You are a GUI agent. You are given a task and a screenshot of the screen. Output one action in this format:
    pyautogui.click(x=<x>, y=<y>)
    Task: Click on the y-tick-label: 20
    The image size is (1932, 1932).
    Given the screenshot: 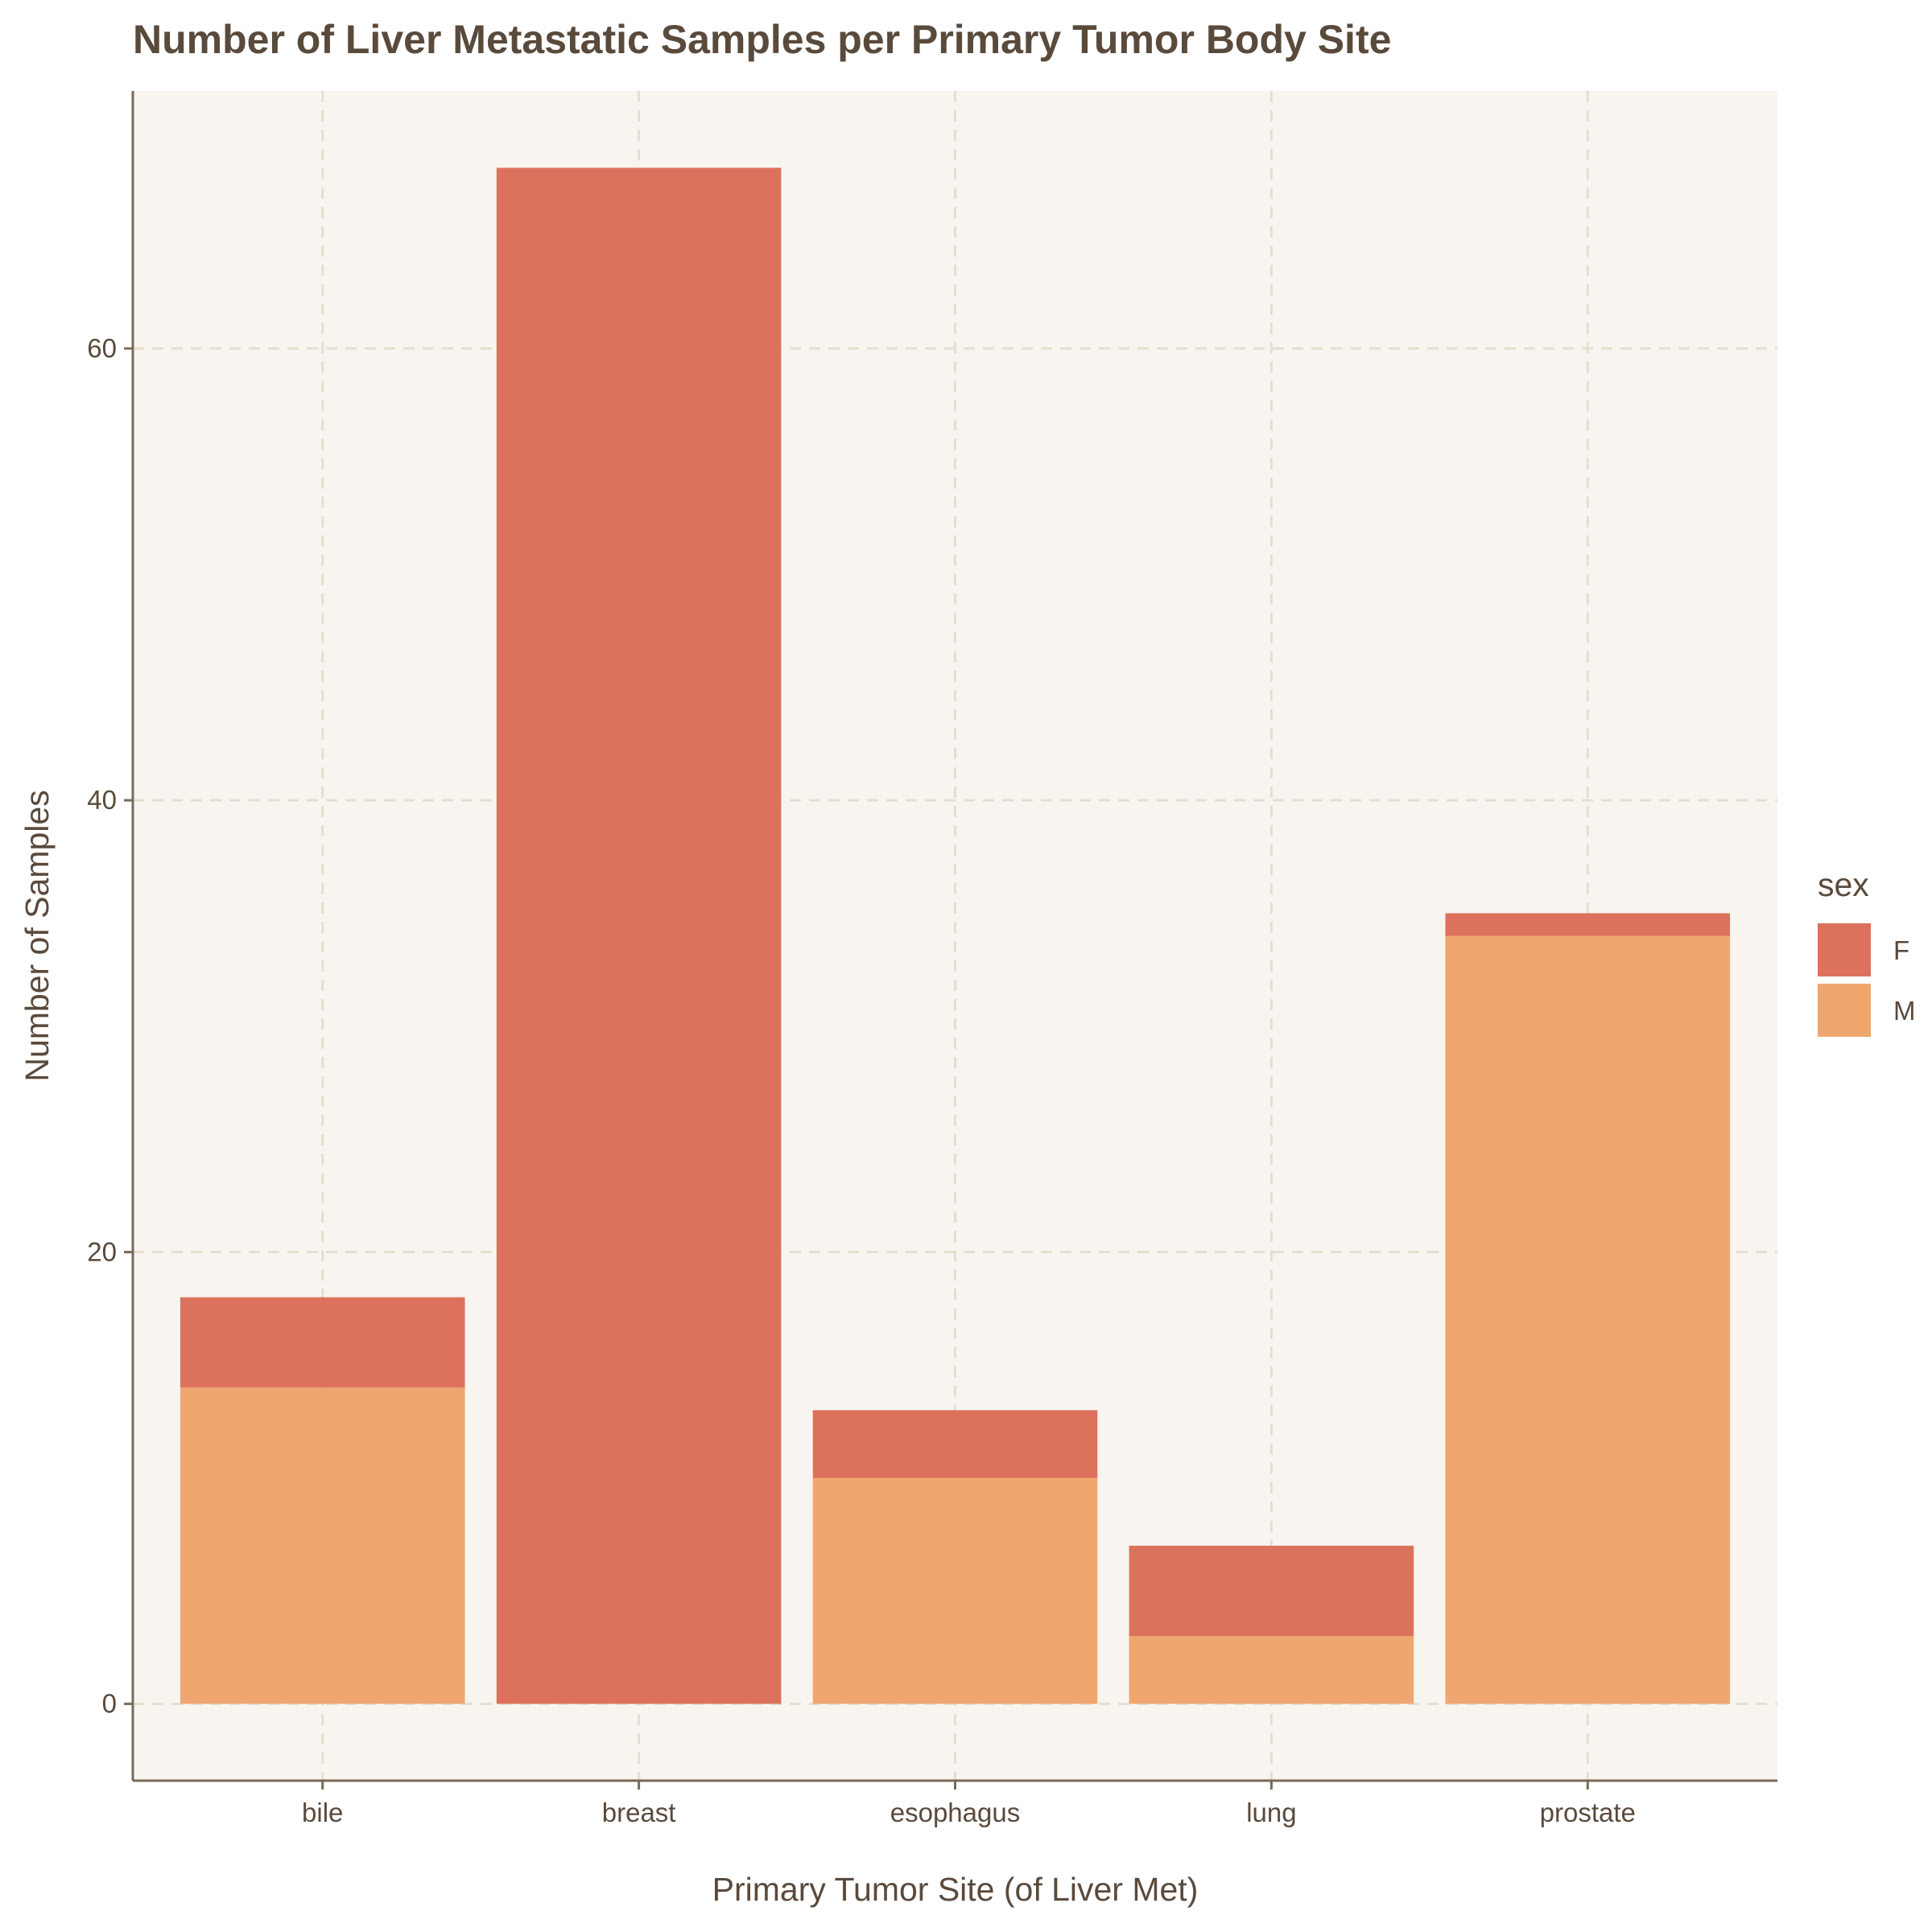 What is the action you would take?
    pyautogui.click(x=102, y=1251)
    